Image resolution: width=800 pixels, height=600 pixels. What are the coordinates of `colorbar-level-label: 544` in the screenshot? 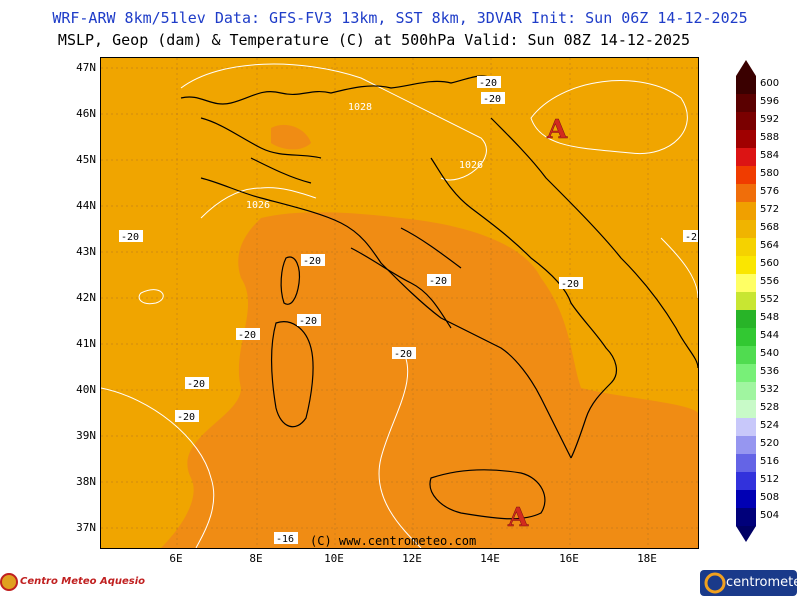 It's located at (770, 335).